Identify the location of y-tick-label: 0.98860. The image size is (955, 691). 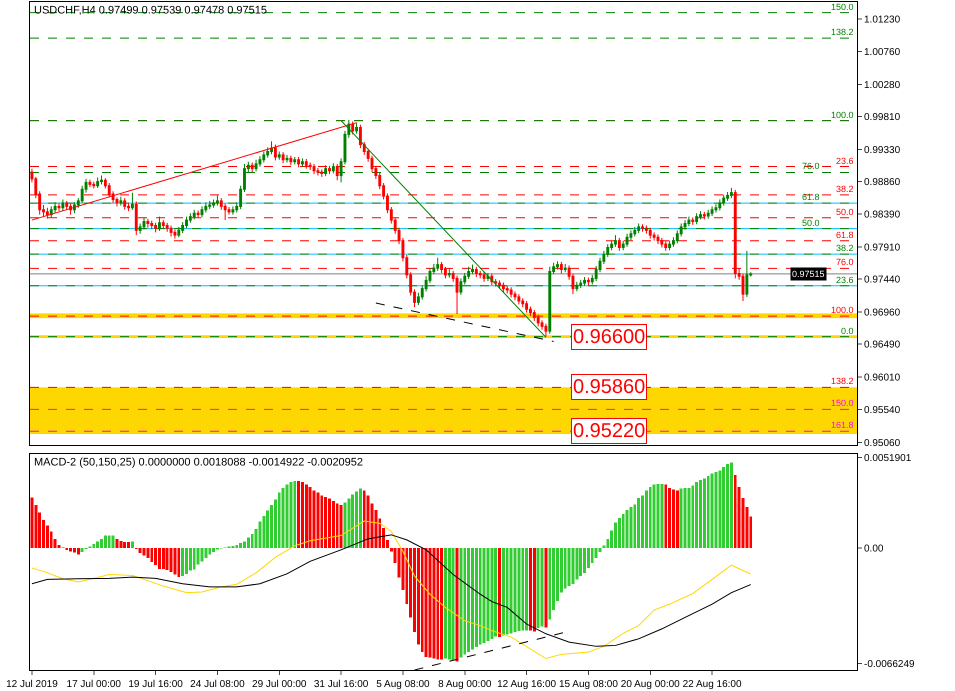
(882, 182).